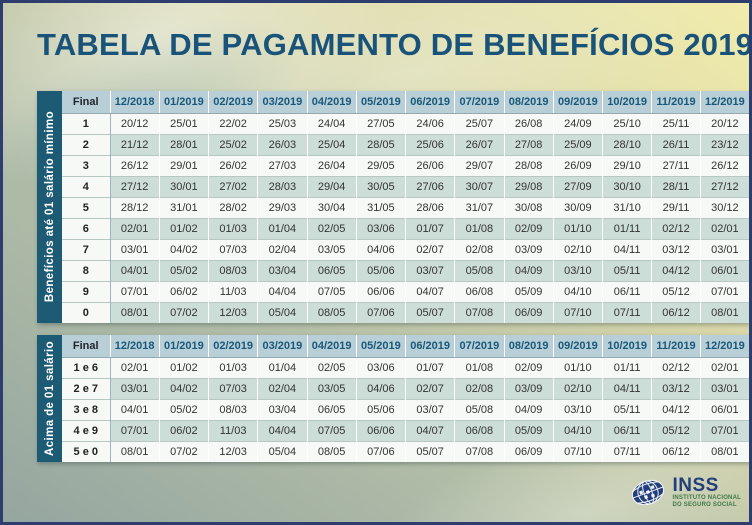 The width and height of the screenshot is (752, 525). What do you see at coordinates (380, 270) in the screenshot?
I see `payment-date-cell: 05/06` at bounding box center [380, 270].